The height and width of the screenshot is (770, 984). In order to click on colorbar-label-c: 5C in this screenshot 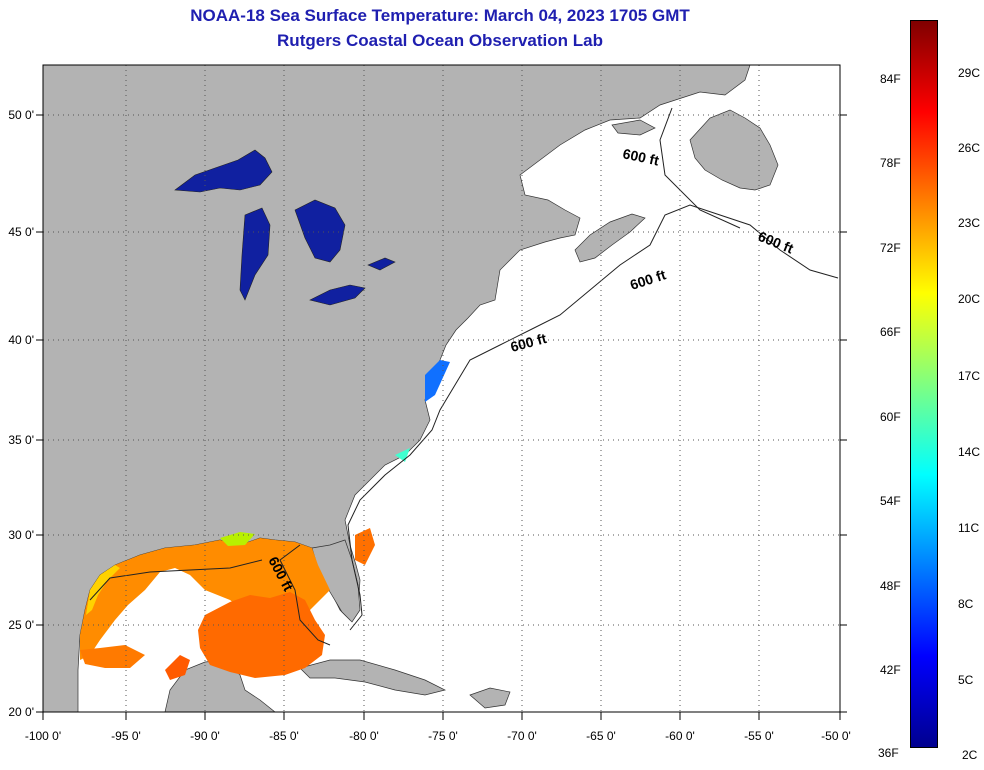, I will do `click(966, 680)`.